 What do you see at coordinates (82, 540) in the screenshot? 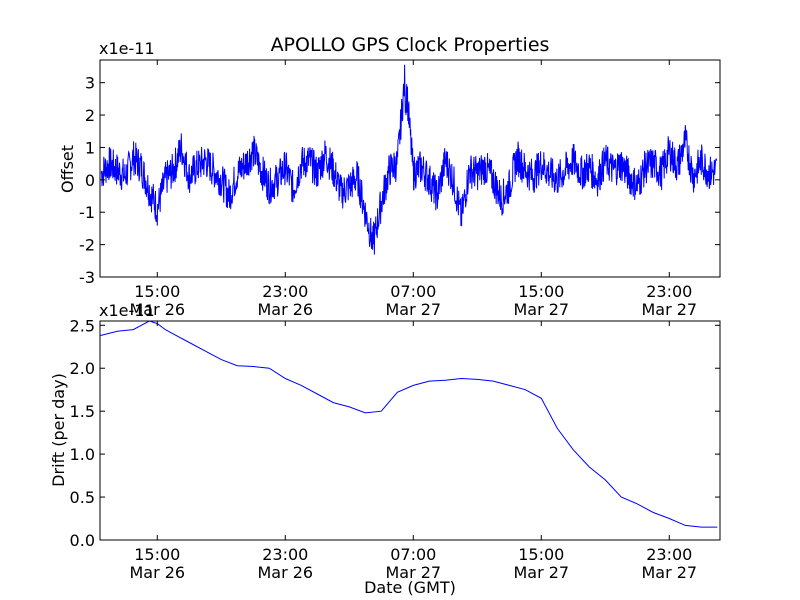
I see `drift-y-tick-label: 0.0` at bounding box center [82, 540].